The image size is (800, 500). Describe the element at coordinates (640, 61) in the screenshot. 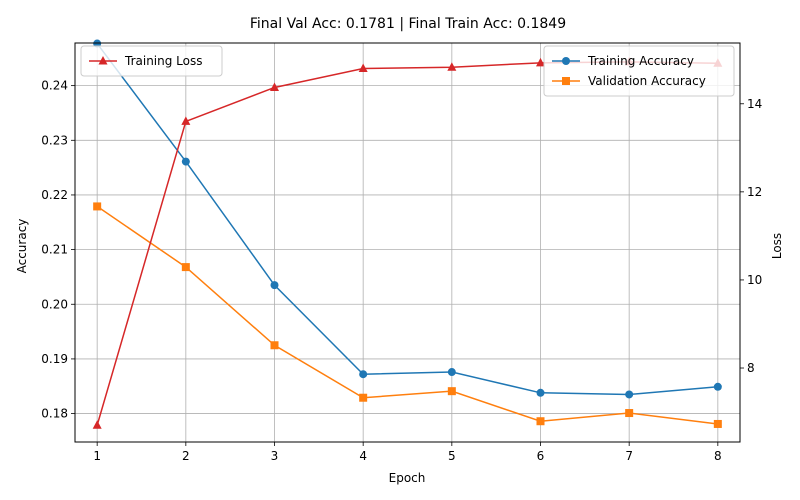

I see `legend-label-training-accuracy: Training Accuracy` at that location.